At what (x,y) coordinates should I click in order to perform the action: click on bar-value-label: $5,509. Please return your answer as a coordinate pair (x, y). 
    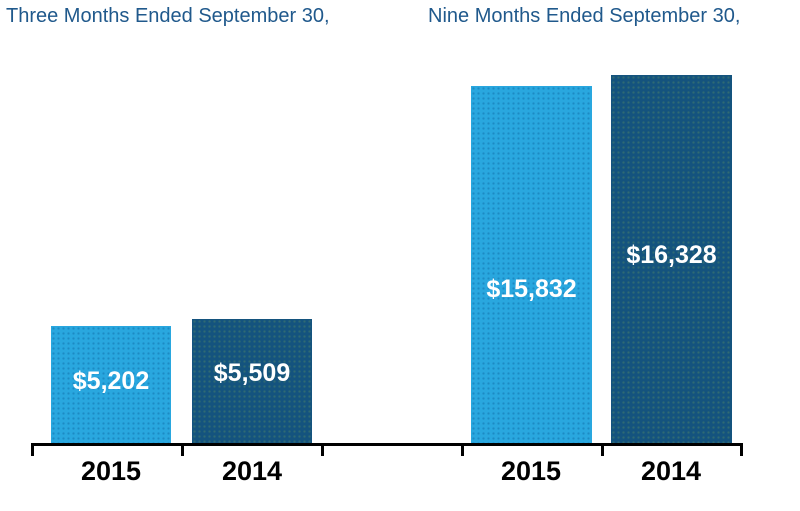
    Looking at the image, I should click on (252, 373).